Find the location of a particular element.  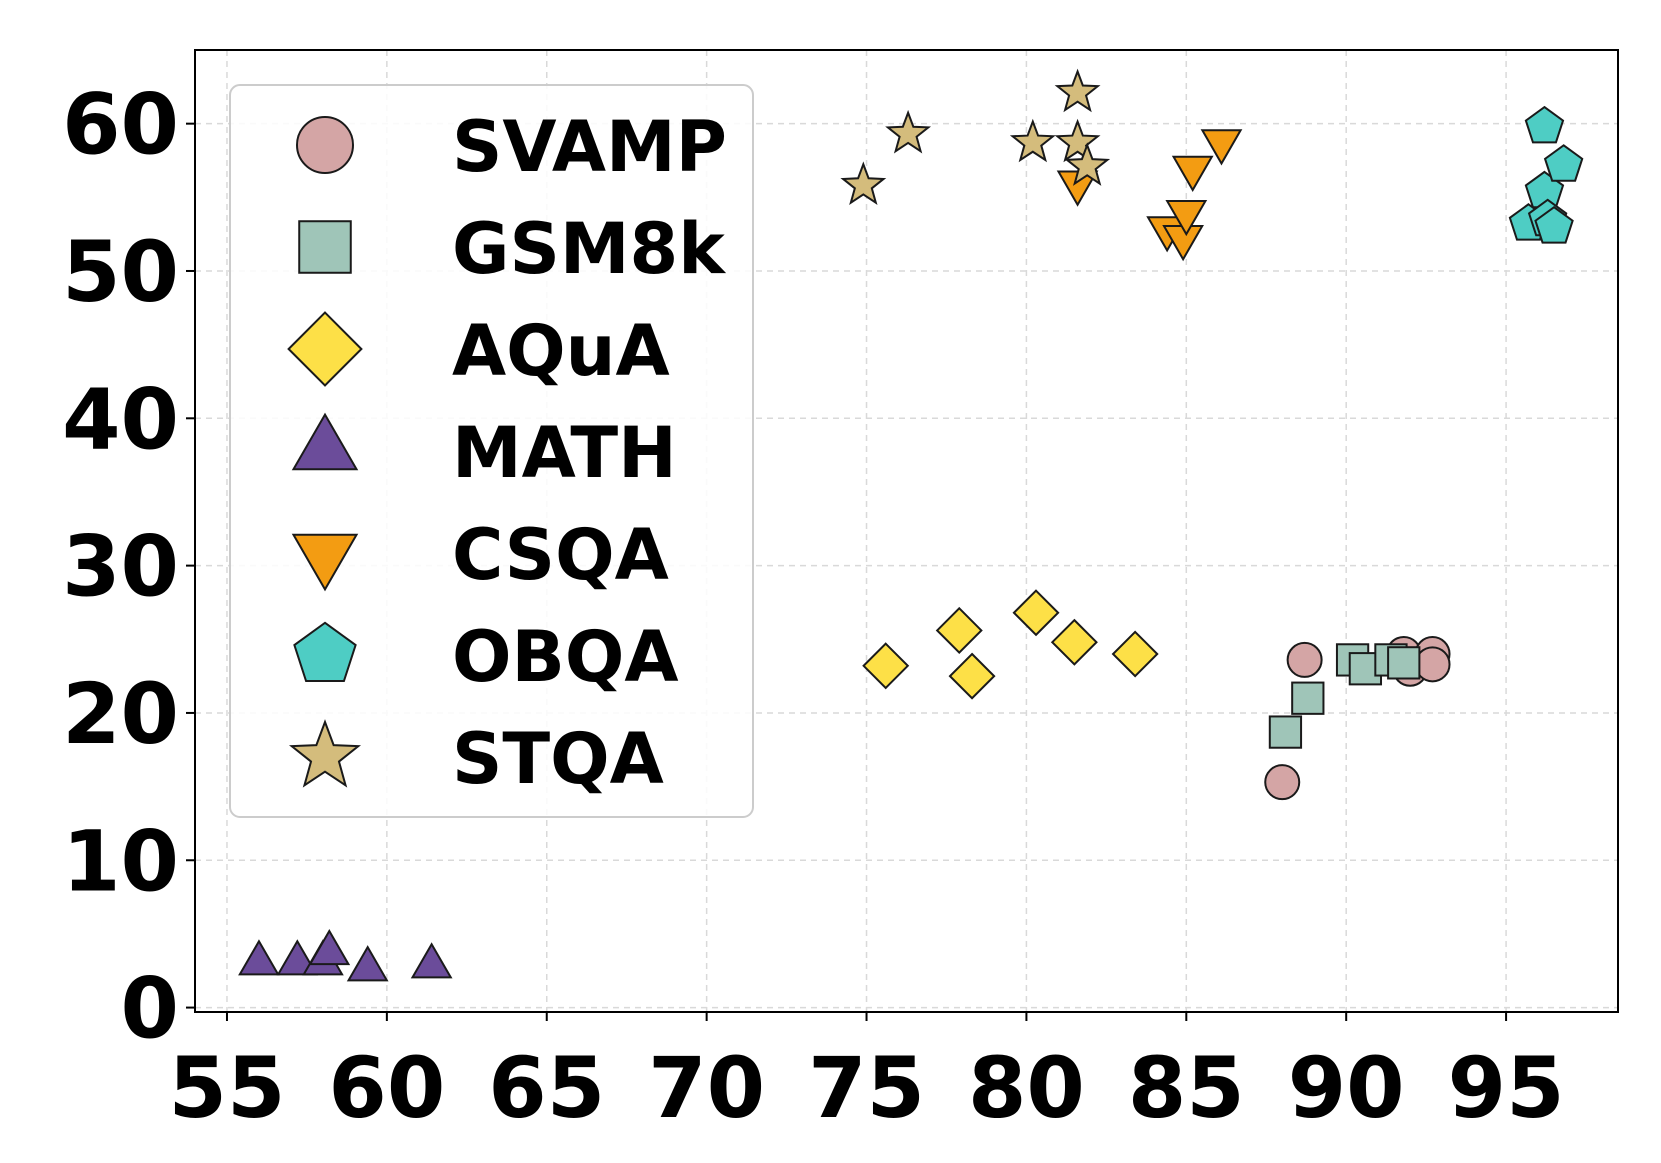

y-tick-label-60: 60 is located at coordinates (120, 125).